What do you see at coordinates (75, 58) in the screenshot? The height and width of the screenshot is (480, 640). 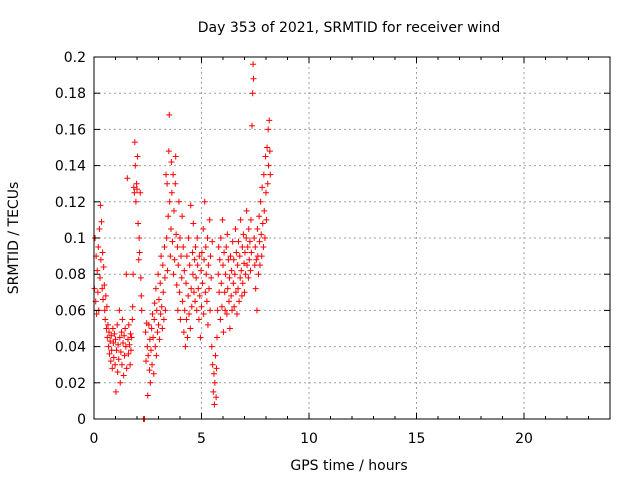 I see `y-tick-label: 0.2` at bounding box center [75, 58].